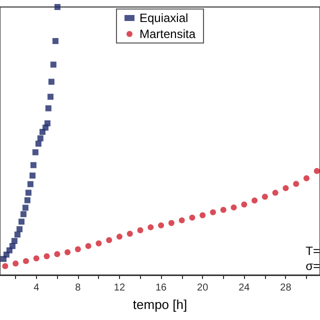  What do you see at coordinates (78, 288) in the screenshot?
I see `x-tick-label: 8` at bounding box center [78, 288].